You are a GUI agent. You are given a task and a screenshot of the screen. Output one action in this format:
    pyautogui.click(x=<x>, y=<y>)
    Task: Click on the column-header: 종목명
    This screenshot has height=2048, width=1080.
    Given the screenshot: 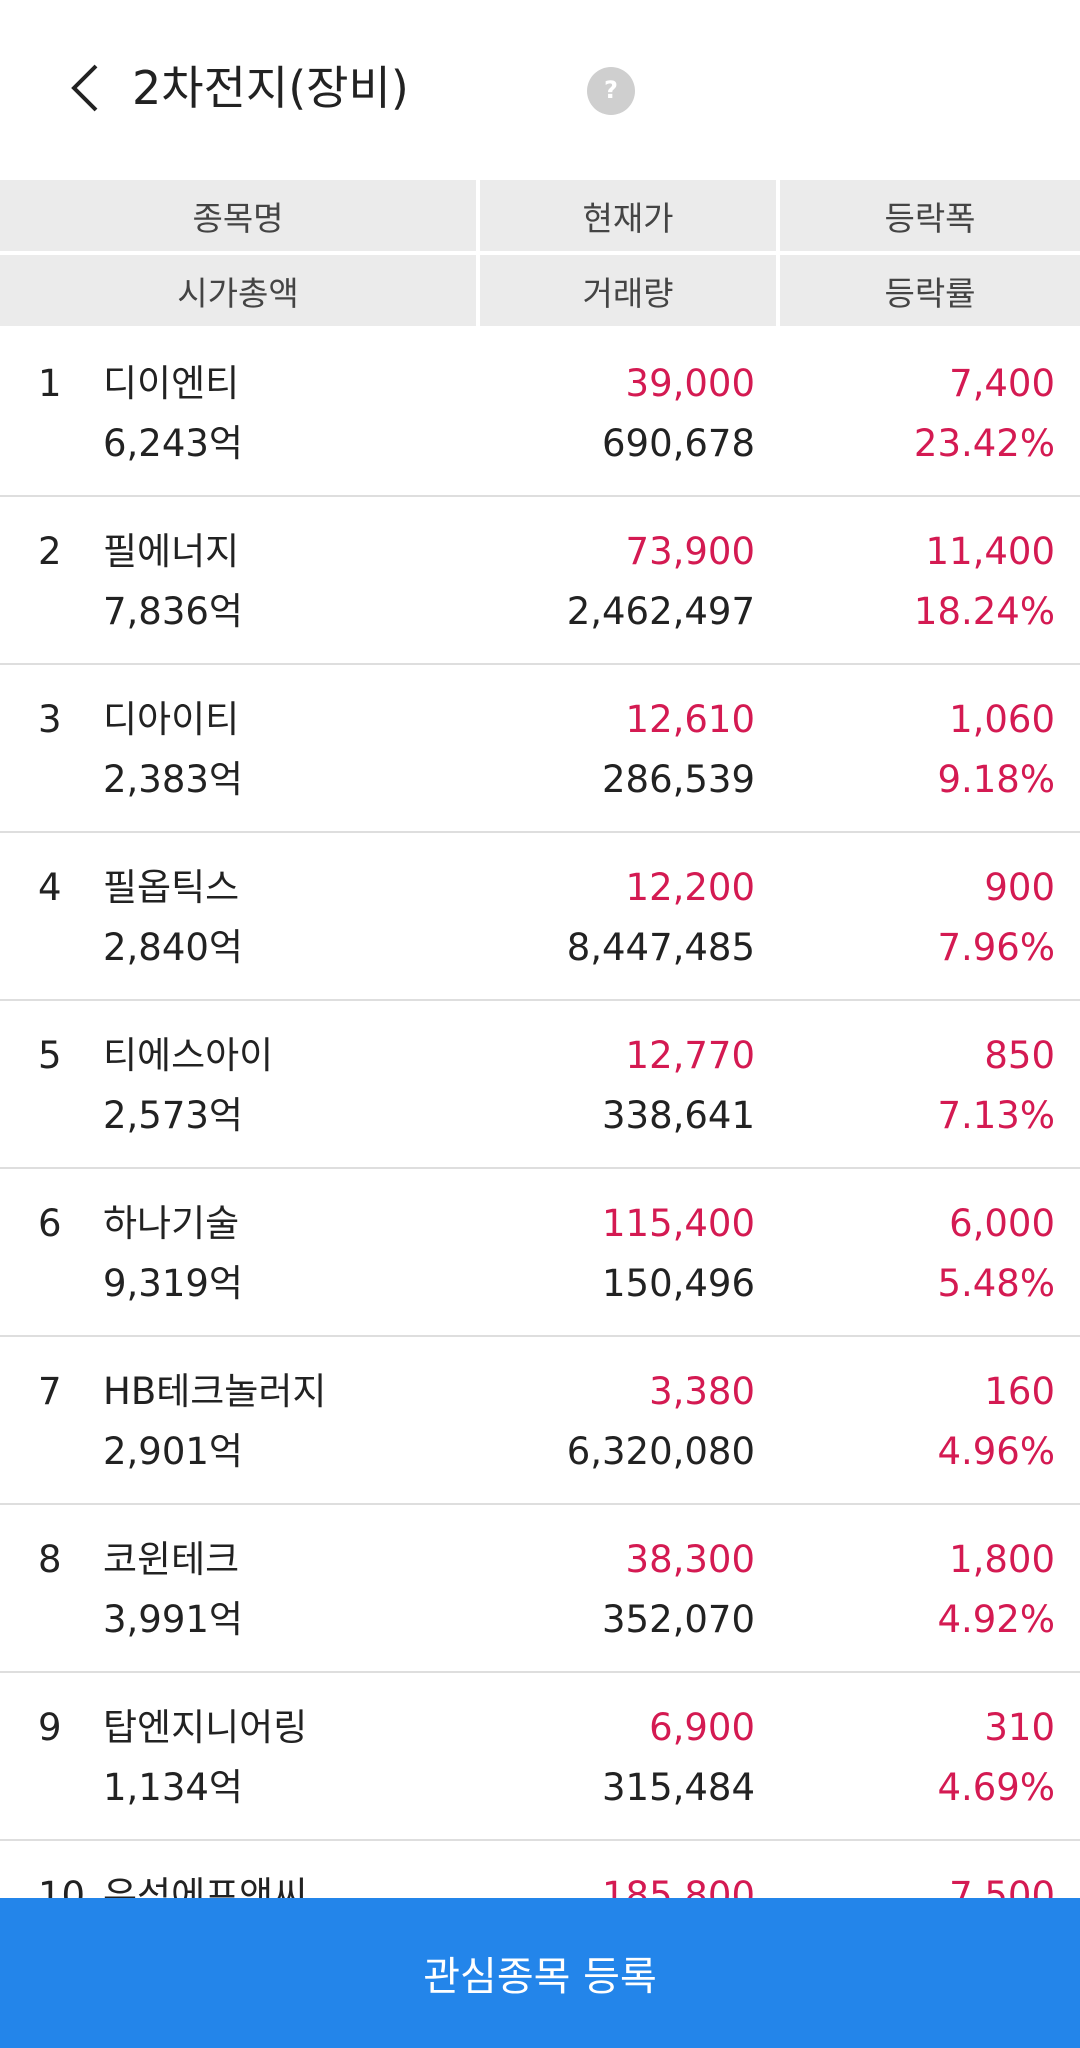 What is the action you would take?
    pyautogui.click(x=238, y=215)
    